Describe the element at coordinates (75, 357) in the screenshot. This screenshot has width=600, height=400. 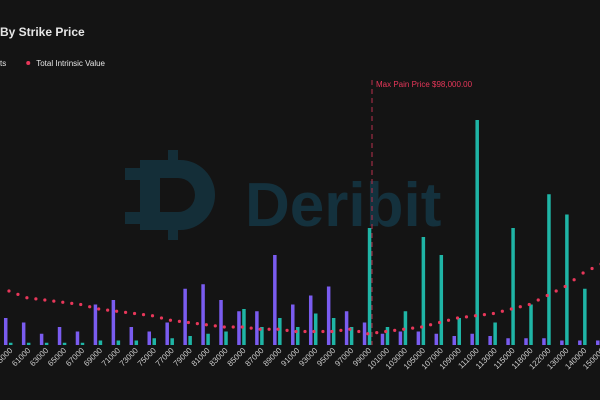
I see `x-tick-label: 67000` at that location.